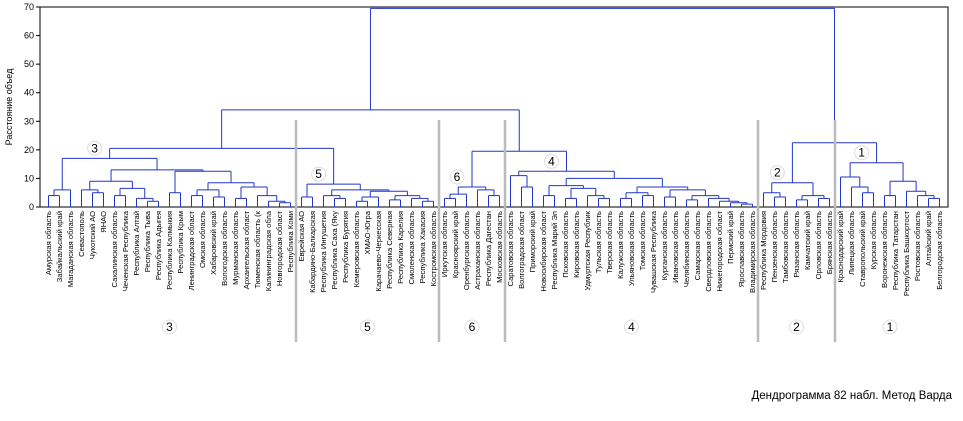 This screenshot has width=963, height=421. I want to click on y-tick-label: 10, so click(29, 178).